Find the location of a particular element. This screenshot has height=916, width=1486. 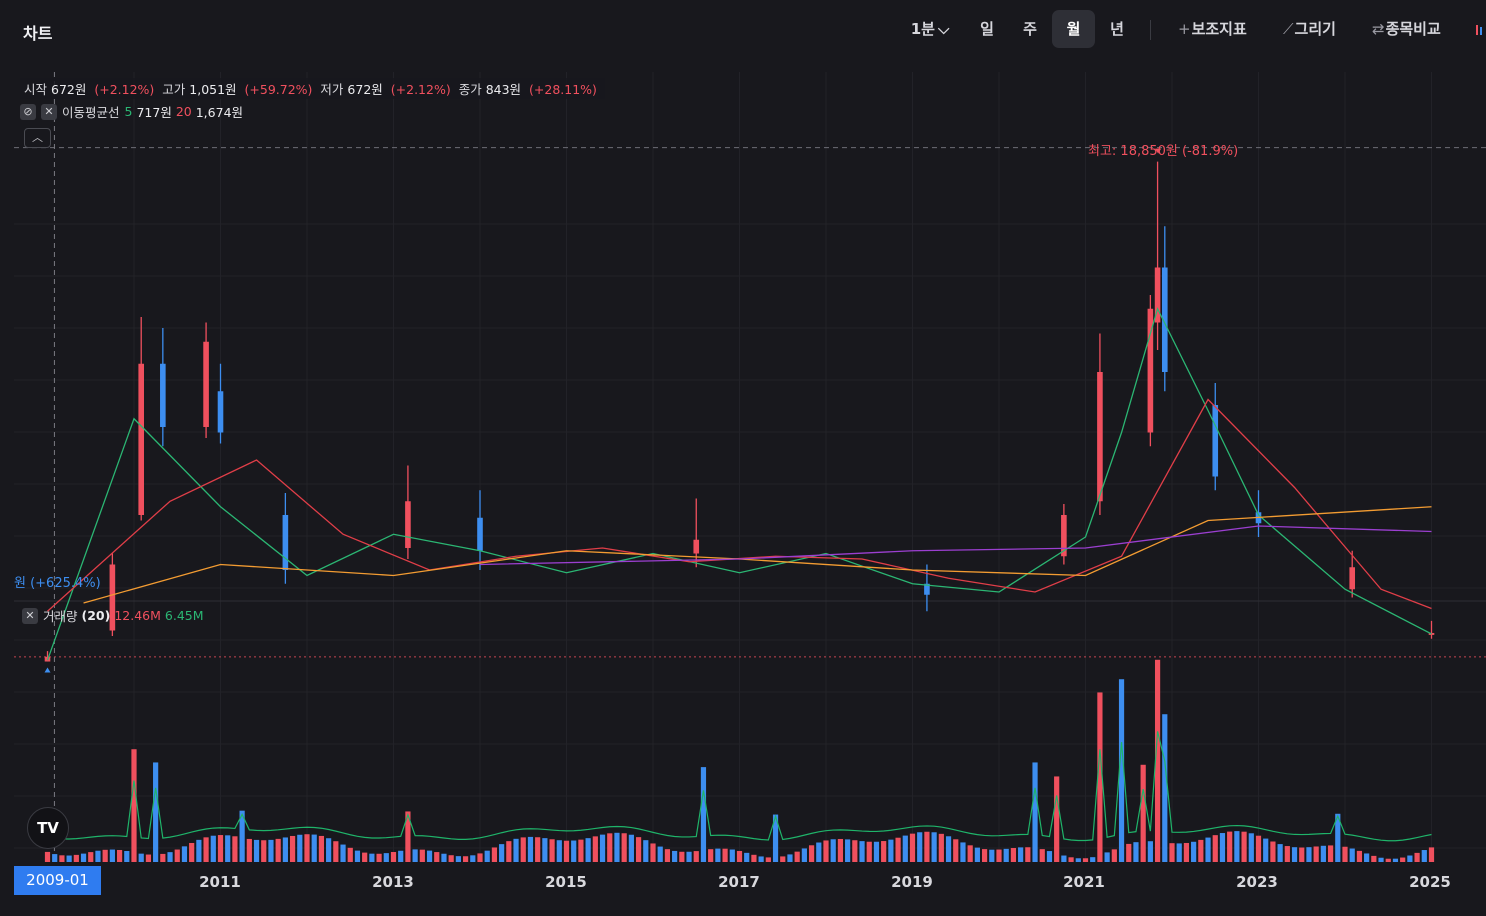

open-value: 672원 is located at coordinates (69, 89).